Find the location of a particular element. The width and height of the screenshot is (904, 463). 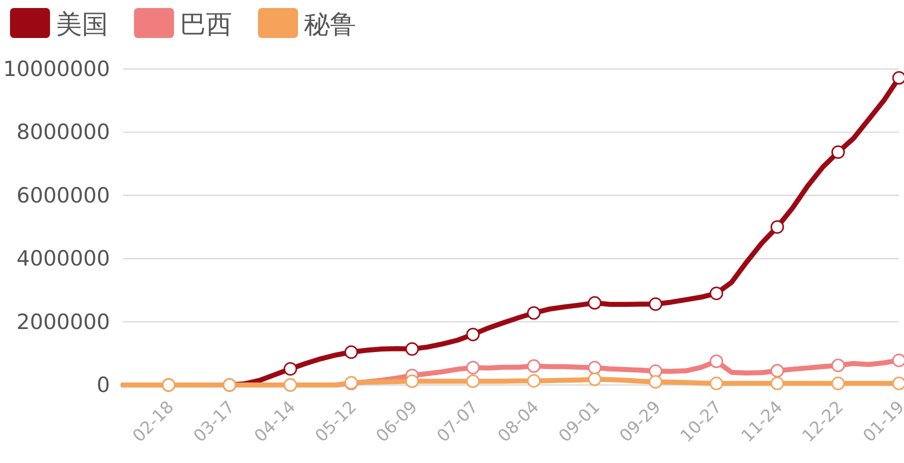

y-tick-label: 10000000 is located at coordinates (56, 69).